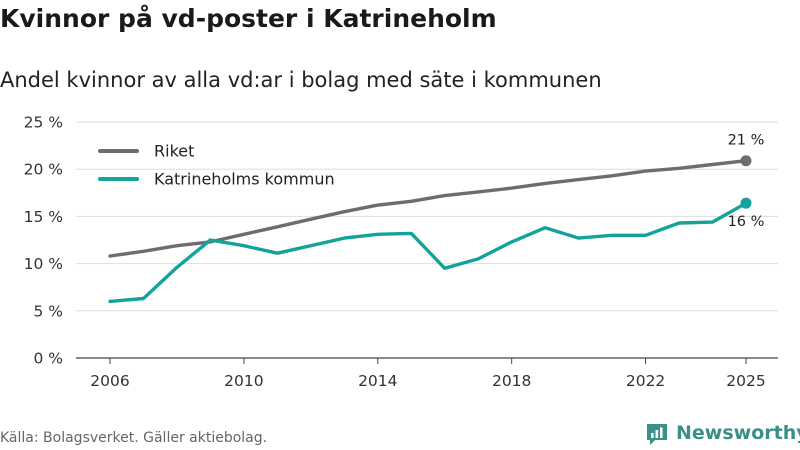 This screenshot has width=800, height=450. What do you see at coordinates (645, 381) in the screenshot?
I see `x-tick-label: 2022` at bounding box center [645, 381].